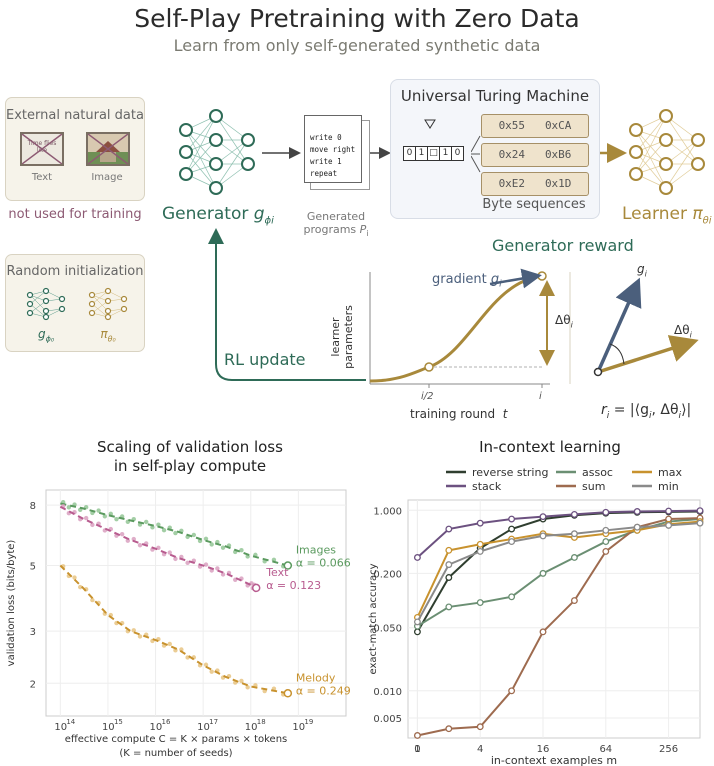 This screenshot has width=714, height=766. Describe the element at coordinates (33, 684) in the screenshot. I see `y-tick-label: 2` at that location.